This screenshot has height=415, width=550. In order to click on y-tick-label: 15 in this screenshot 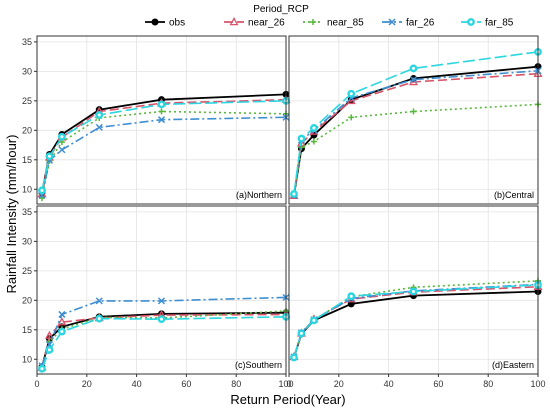, I will do `click(27, 330)`.